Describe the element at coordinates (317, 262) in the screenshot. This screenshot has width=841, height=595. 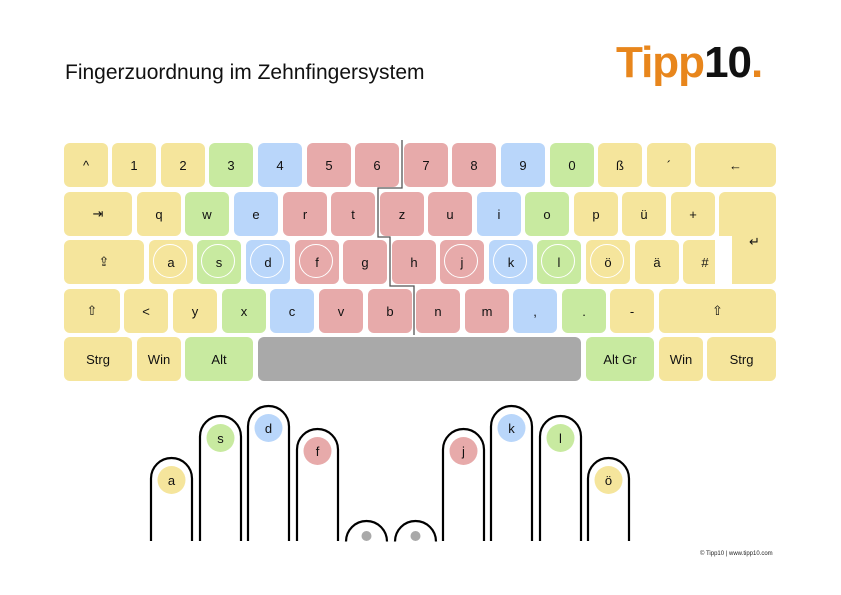
I see `key-f: f` at that location.